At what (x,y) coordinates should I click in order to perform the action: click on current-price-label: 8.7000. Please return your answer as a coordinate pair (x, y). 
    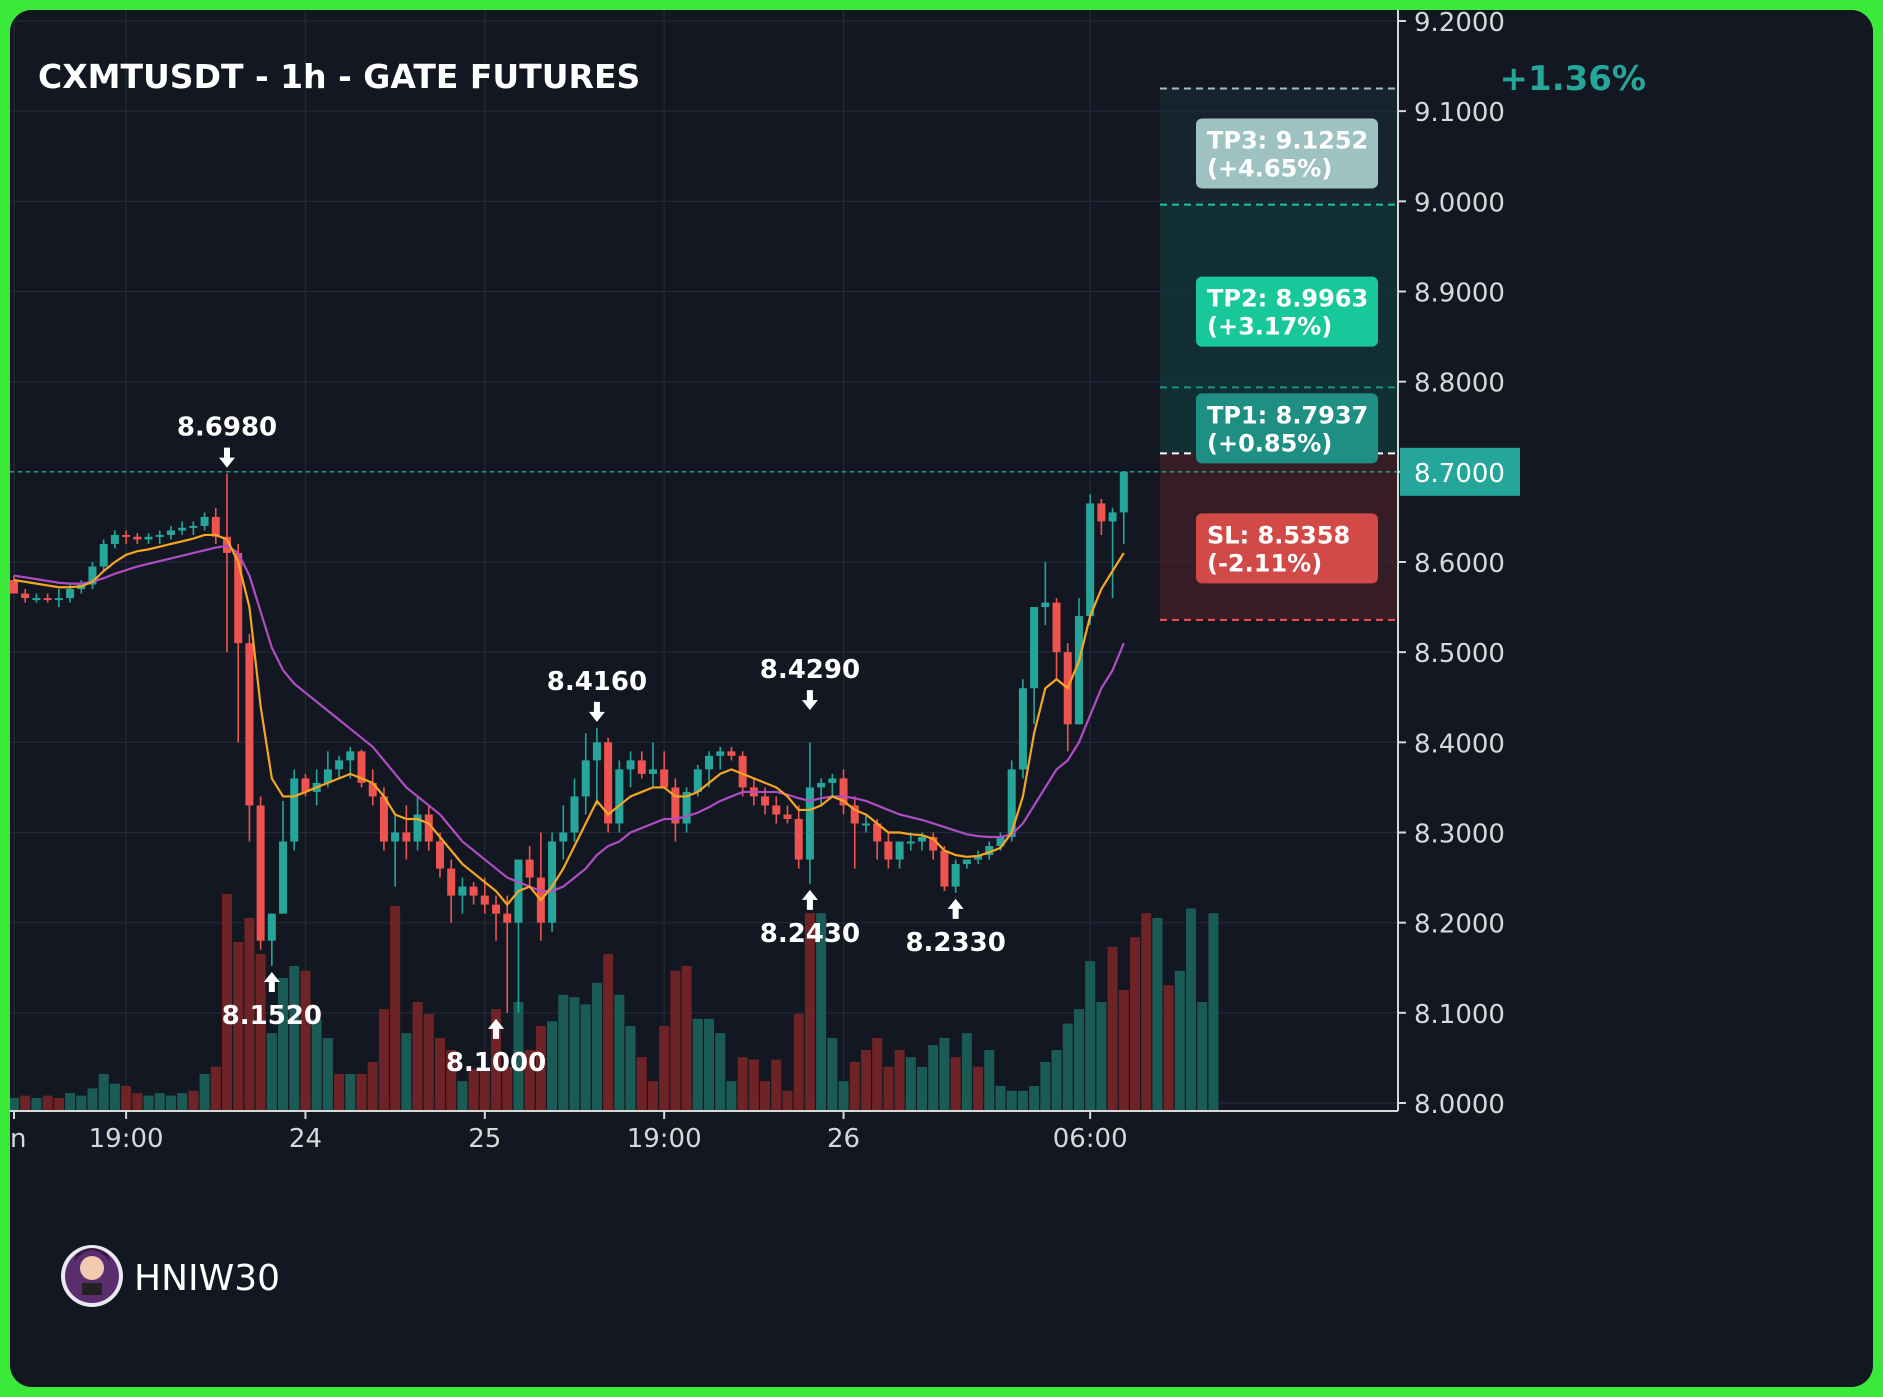
    Looking at the image, I should click on (1459, 474).